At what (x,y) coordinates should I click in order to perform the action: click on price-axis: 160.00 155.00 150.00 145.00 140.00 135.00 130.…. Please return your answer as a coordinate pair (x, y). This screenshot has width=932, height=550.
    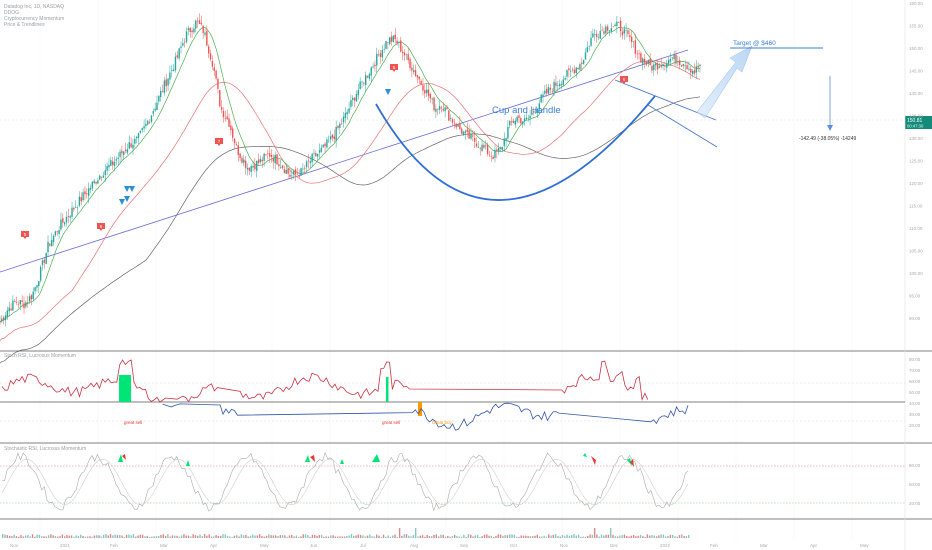
    Looking at the image, I should click on (916, 161).